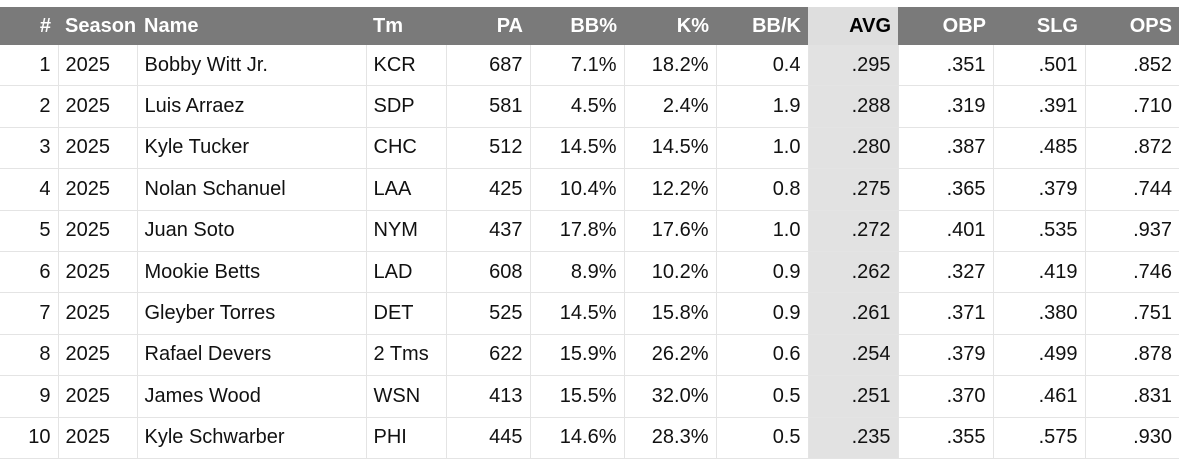  I want to click on table-cell: 4, so click(29, 189).